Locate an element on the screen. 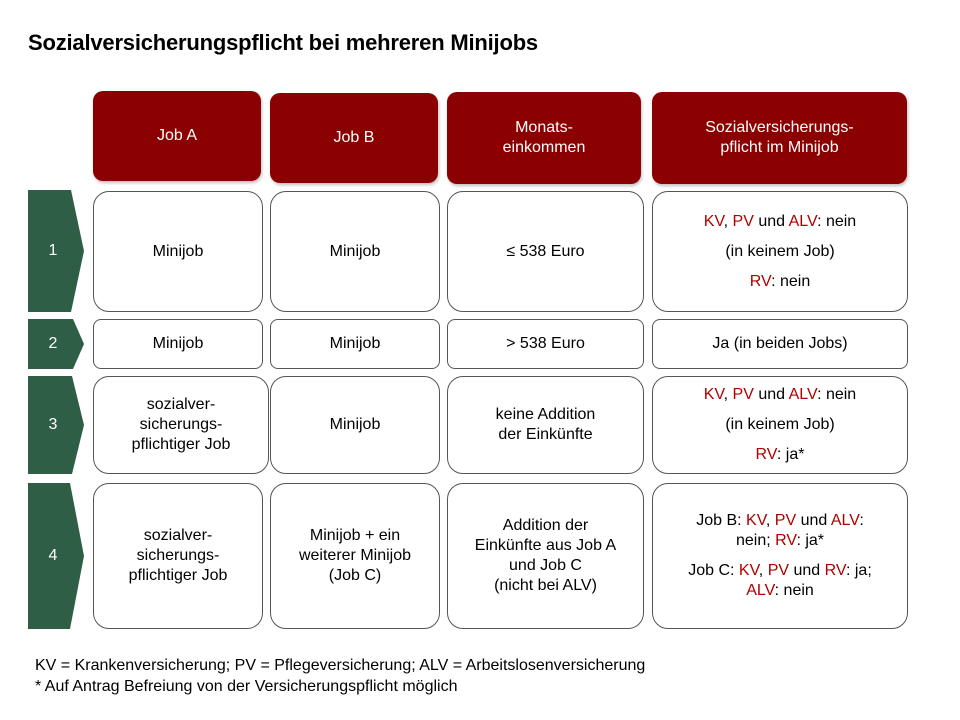 Image resolution: width=960 pixels, height=720 pixels. row-1-pflicht-line1: KV, PV und ALV: nein is located at coordinates (780, 222).